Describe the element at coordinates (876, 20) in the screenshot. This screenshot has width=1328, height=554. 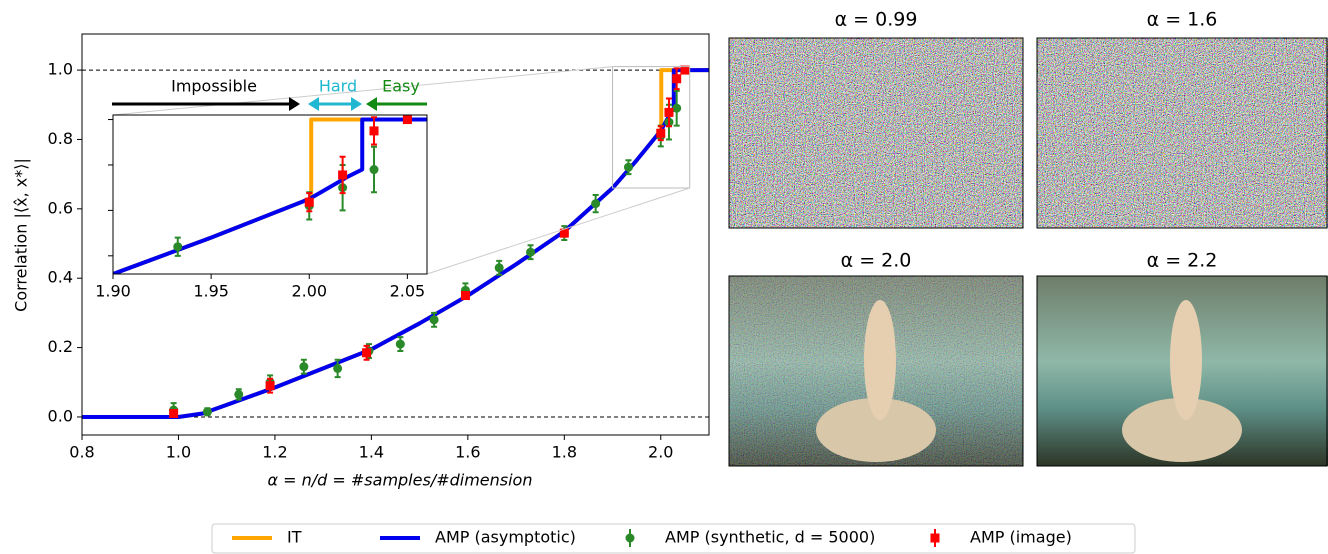
I see `panel-title: α = 0.99` at that location.